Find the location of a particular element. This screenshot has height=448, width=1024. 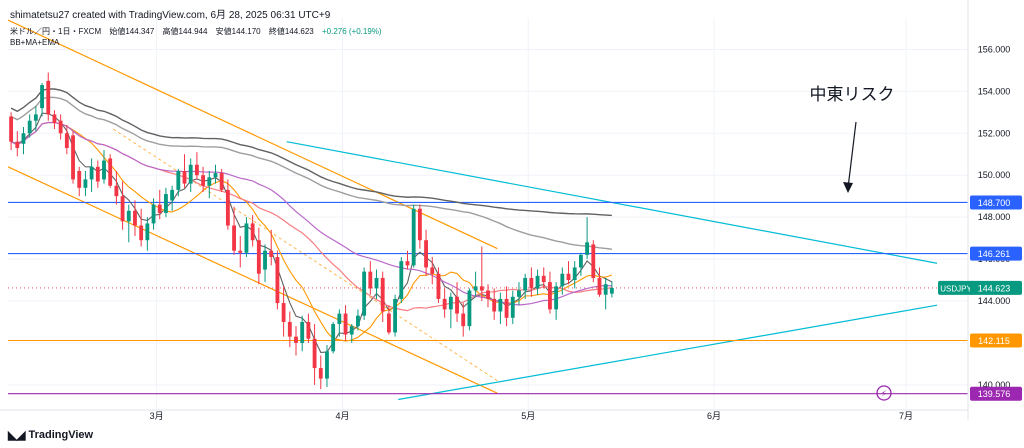

tradingview-logo: ◣◢ TradingView is located at coordinates (50, 435).